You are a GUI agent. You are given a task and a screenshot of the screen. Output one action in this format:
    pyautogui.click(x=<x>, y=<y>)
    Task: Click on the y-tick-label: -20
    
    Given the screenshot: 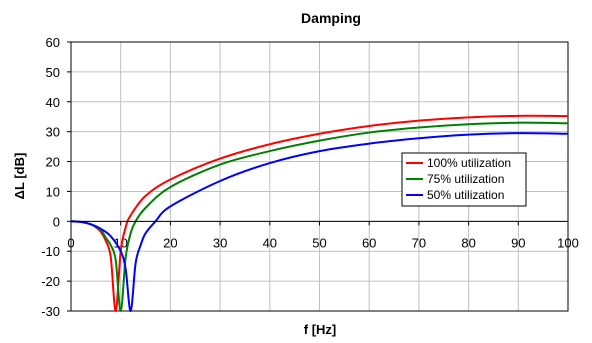 What is the action you would take?
    pyautogui.click(x=50, y=281)
    